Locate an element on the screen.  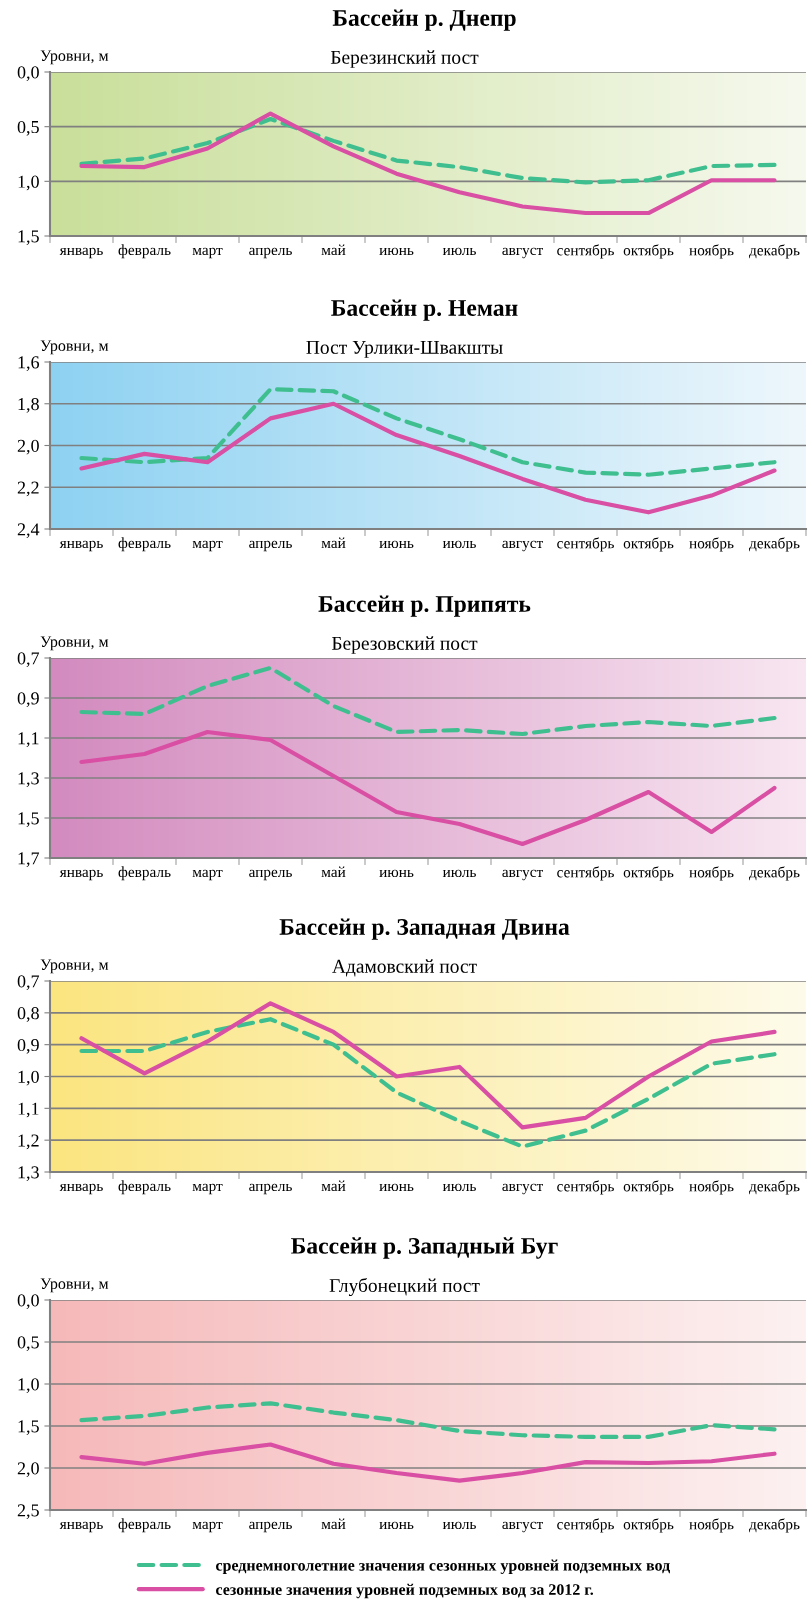
legend-label: среднемноголетние значения сезонных уровней подземных вод is located at coordinates (443, 1566).